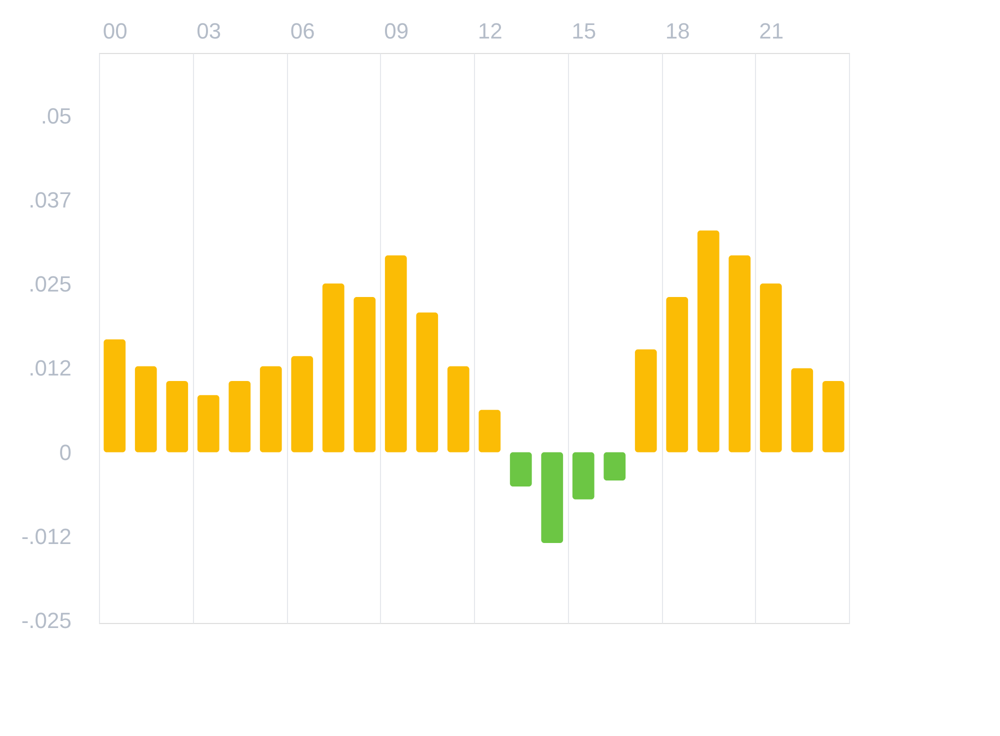  Describe the element at coordinates (46, 536) in the screenshot. I see `y-tick-label: -.012` at that location.